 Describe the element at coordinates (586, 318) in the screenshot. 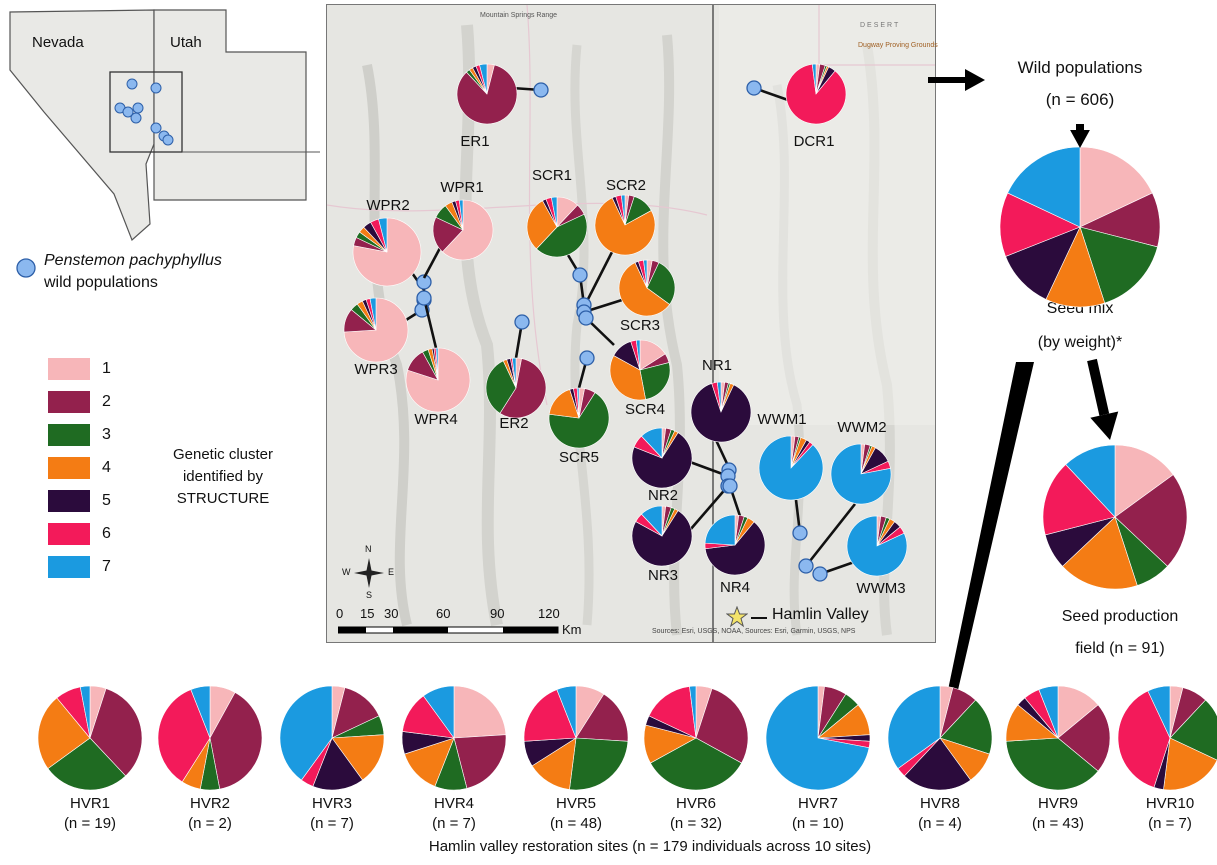

I see `scr4-site-marker` at that location.